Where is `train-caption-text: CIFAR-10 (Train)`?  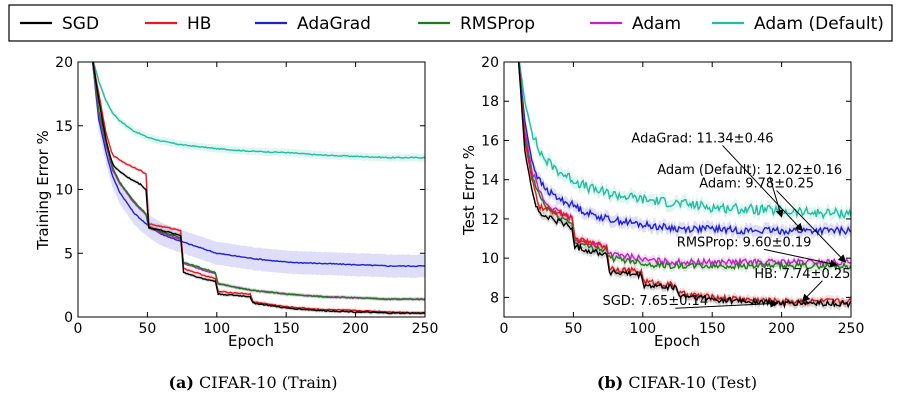 train-caption-text: CIFAR-10 (Train) is located at coordinates (266, 382).